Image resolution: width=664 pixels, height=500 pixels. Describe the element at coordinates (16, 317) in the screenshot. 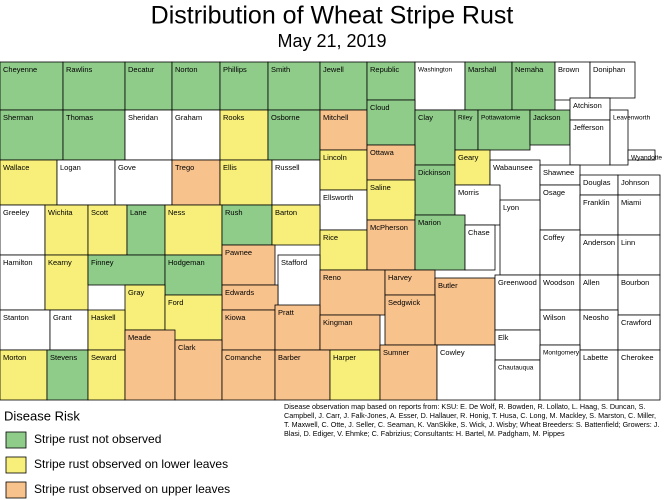

I see `county-label: Stanton` at that location.